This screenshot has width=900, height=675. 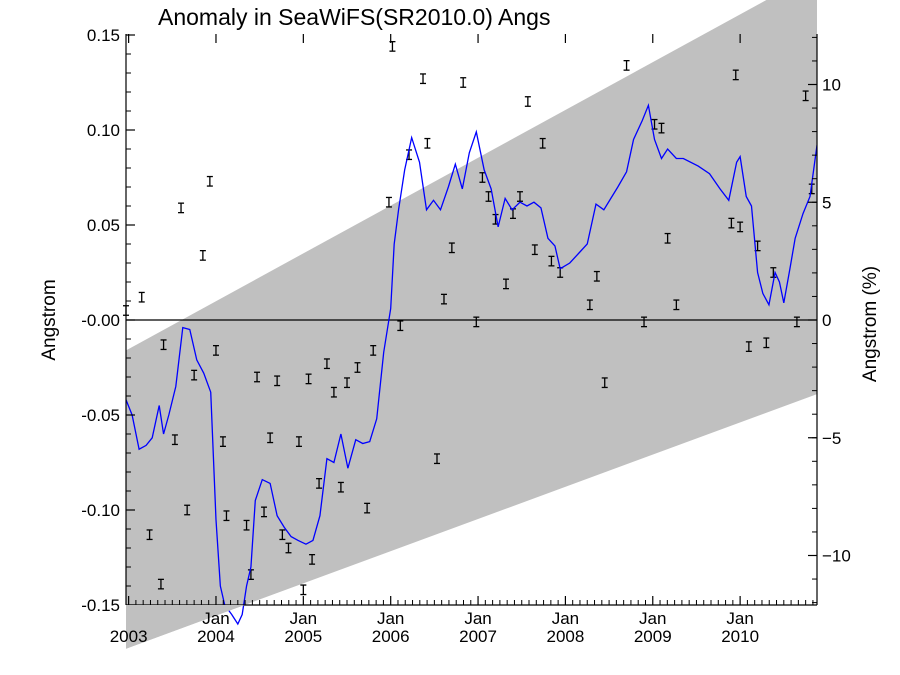 What do you see at coordinates (391, 636) in the screenshot?
I see `x-tick-year: 2006` at bounding box center [391, 636].